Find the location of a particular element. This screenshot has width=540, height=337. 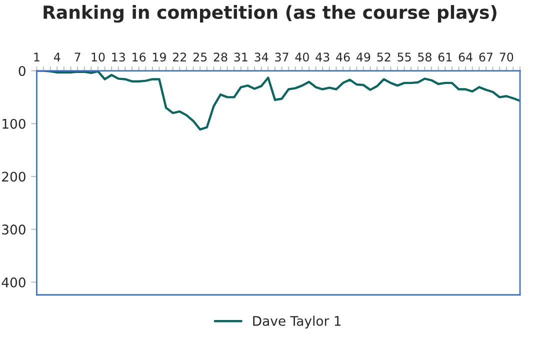

x-tick-label: 70 is located at coordinates (507, 57).